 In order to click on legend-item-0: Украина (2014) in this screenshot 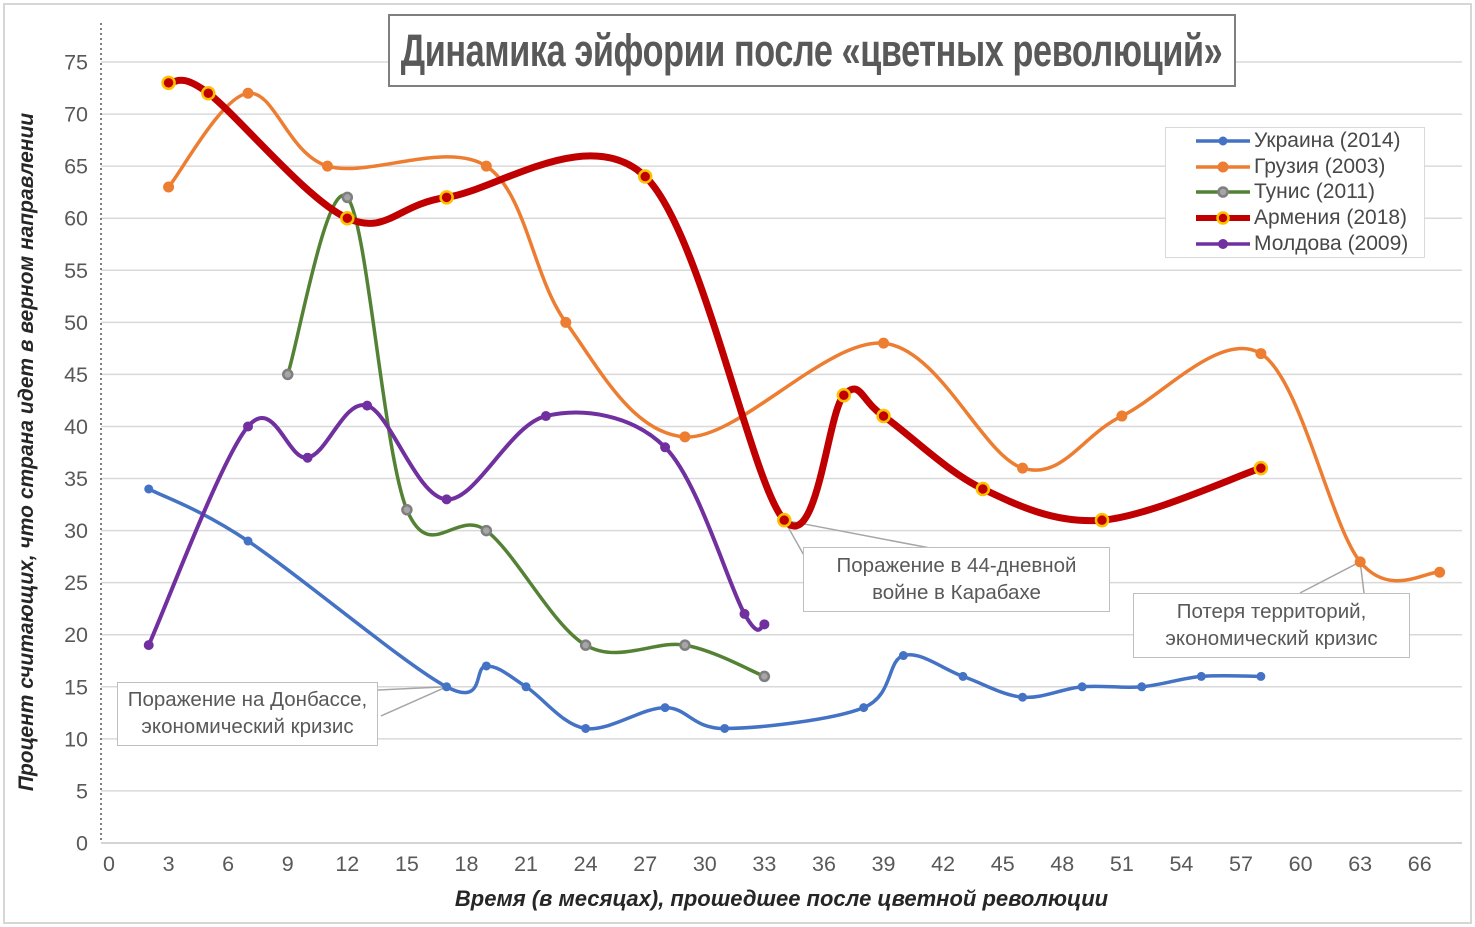, I will do `click(1309, 141)`.